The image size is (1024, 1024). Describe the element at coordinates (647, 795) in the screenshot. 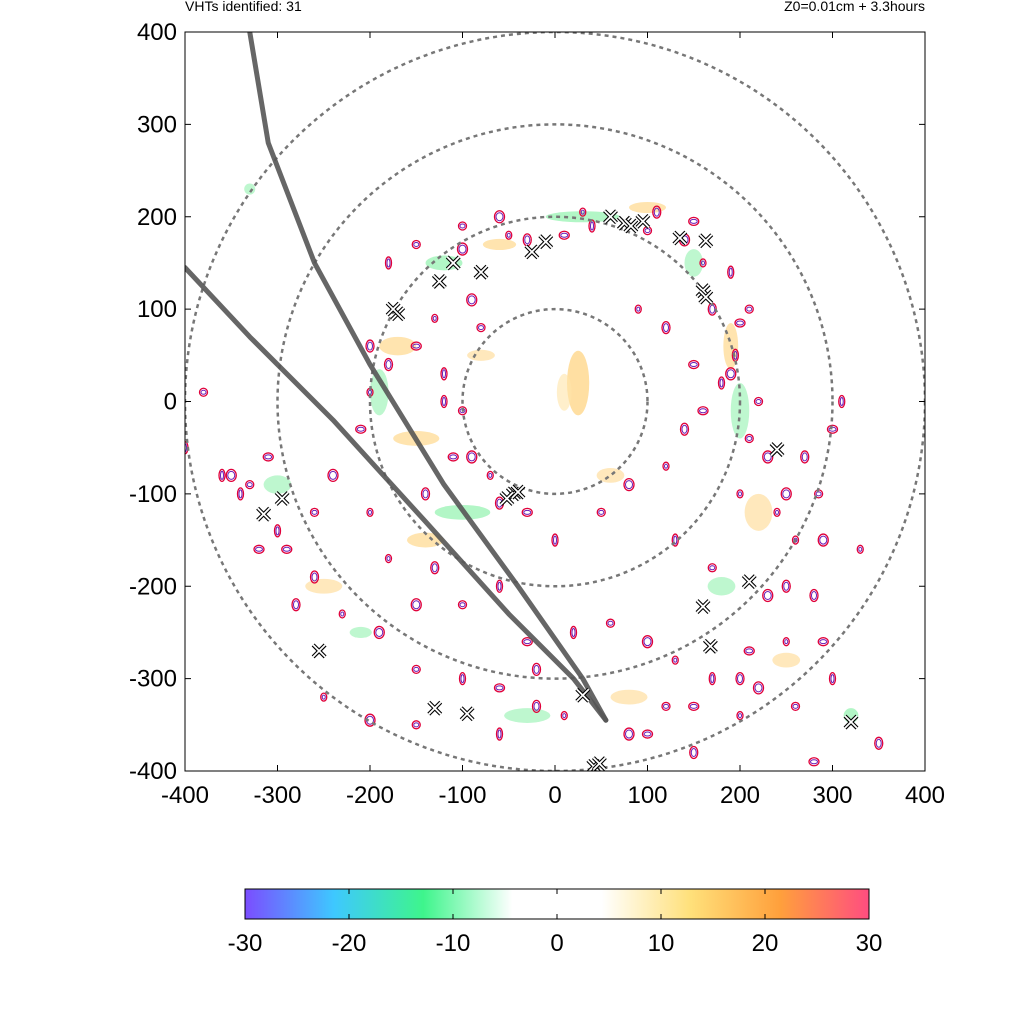

I see `x-tick-label: 100` at that location.